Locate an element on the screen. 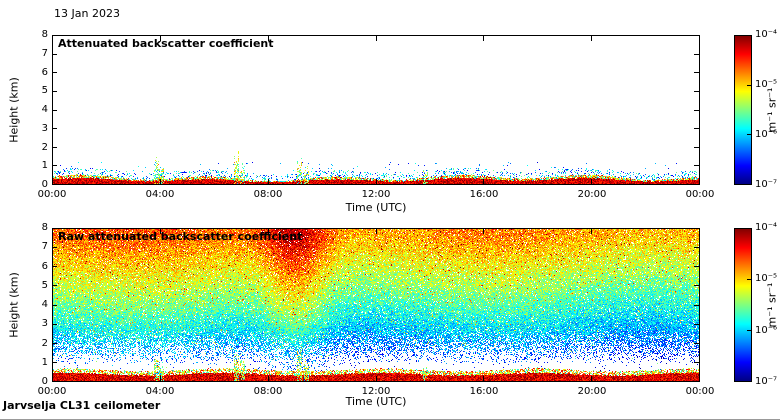 The width and height of the screenshot is (780, 420). colorbar-gradient-bottom is located at coordinates (743, 305).